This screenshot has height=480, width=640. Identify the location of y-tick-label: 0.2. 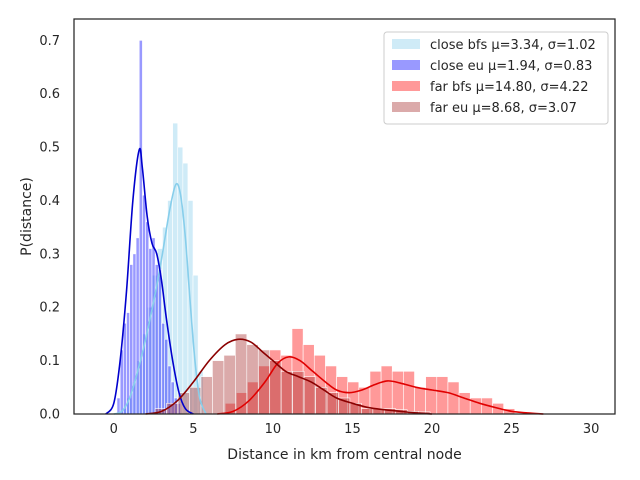
(49, 308).